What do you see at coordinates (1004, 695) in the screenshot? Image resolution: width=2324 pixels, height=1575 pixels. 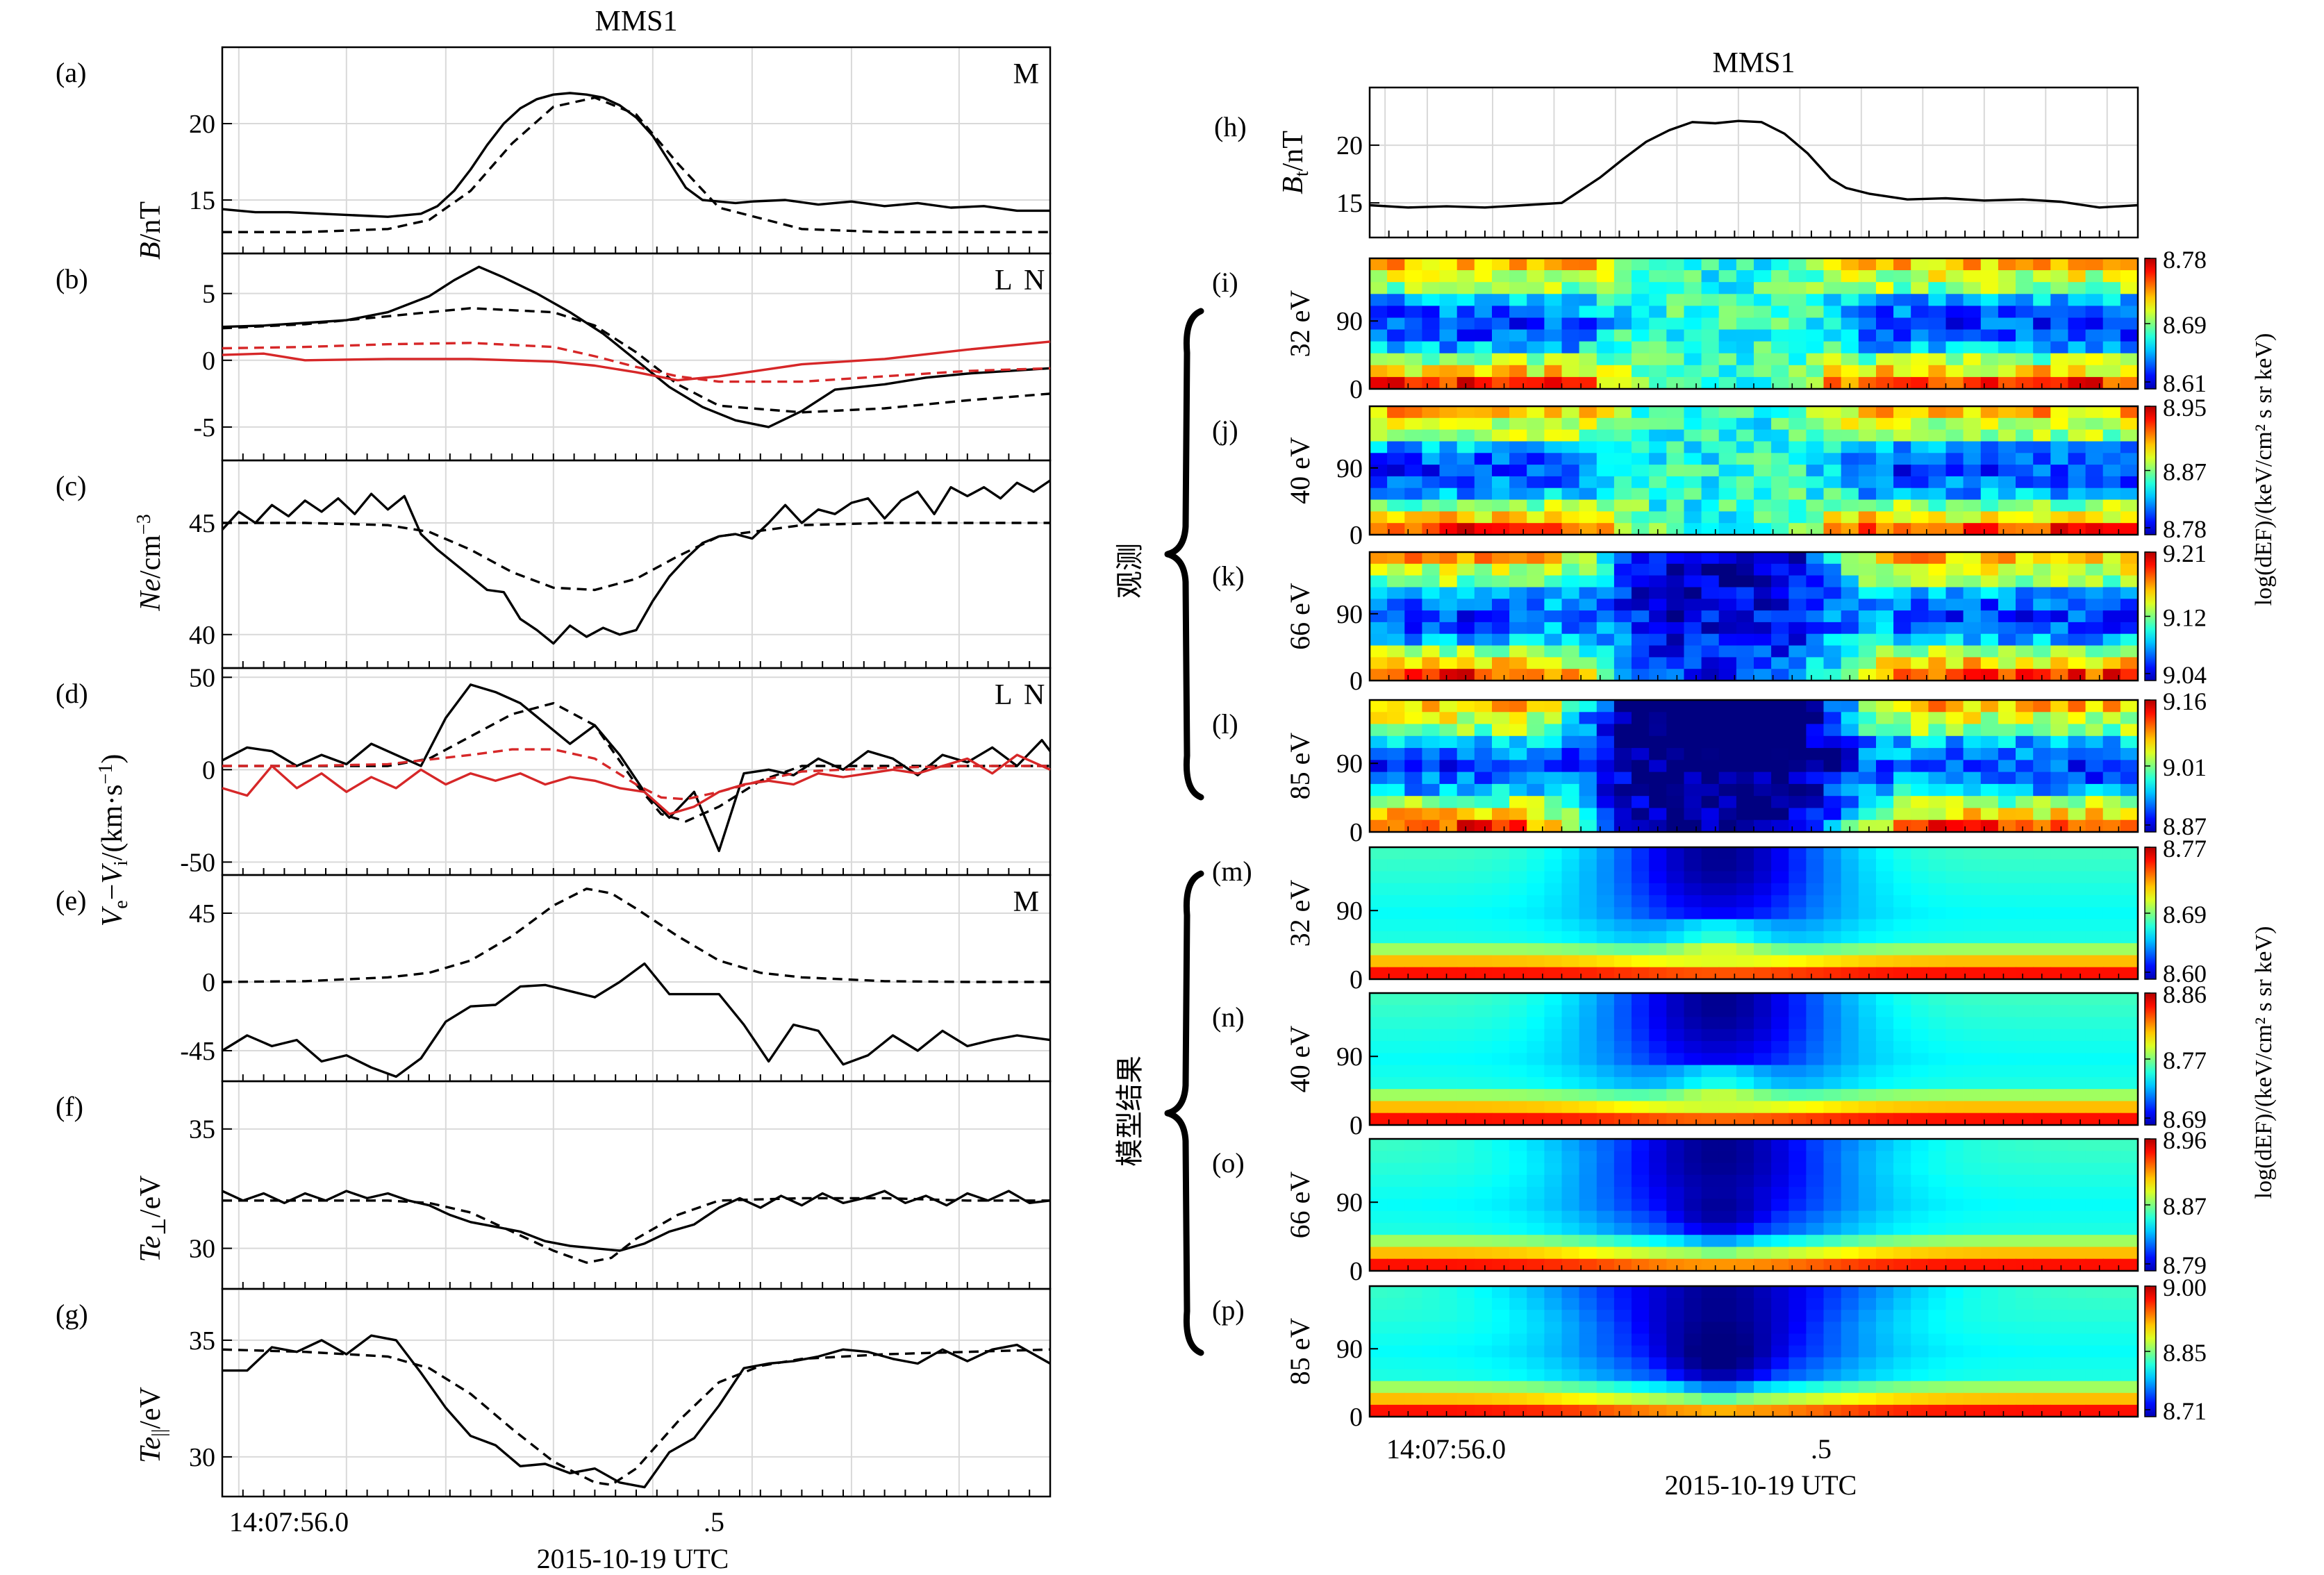 I see `corner-label: L` at bounding box center [1004, 695].